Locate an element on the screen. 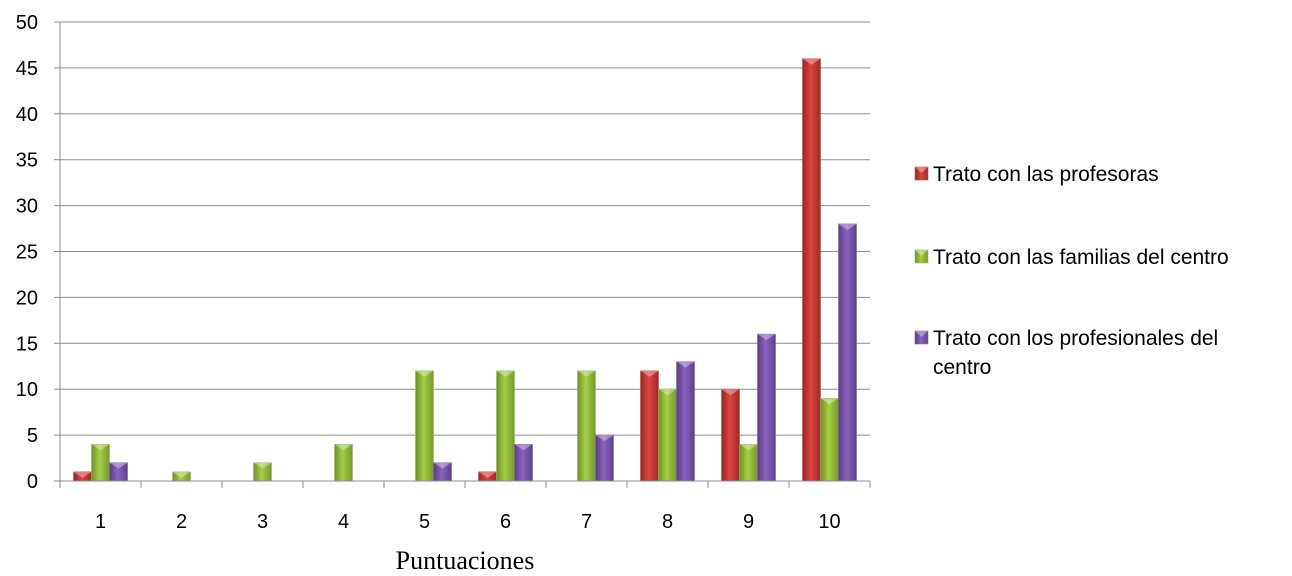 The width and height of the screenshot is (1292, 576). y-tick-label: 15 is located at coordinates (27, 344).